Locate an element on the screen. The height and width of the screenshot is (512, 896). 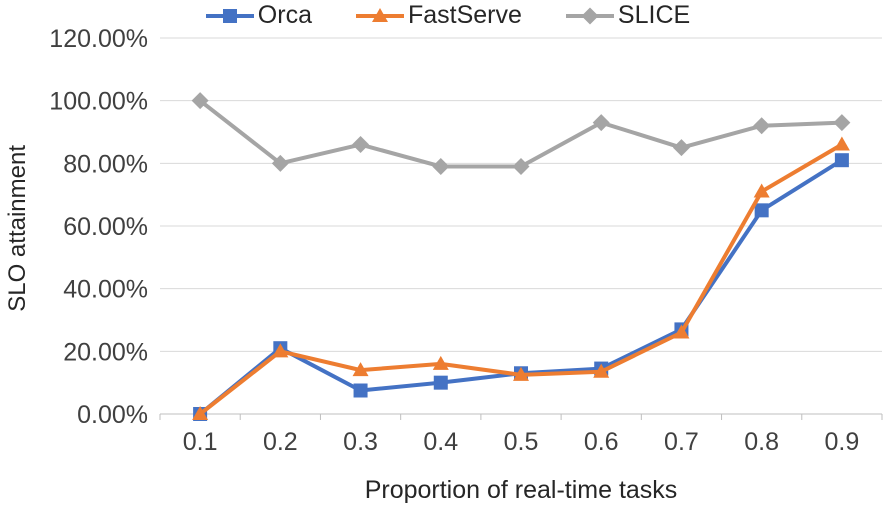
y-tick-label: 100.00% is located at coordinates (98, 102).